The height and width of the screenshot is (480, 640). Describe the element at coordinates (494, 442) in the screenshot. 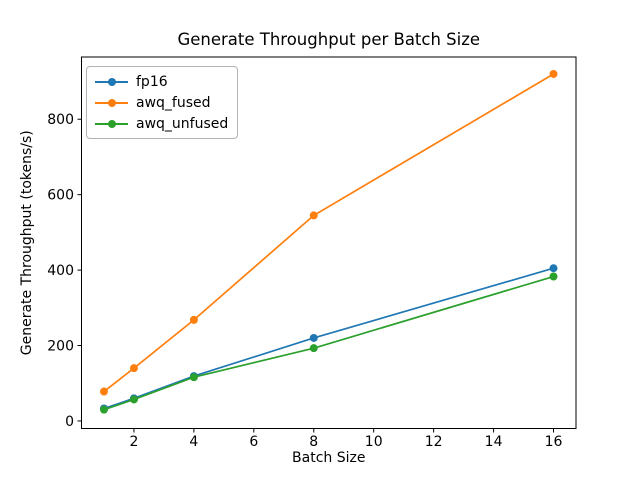

I see `x-tick-label: 14` at that location.